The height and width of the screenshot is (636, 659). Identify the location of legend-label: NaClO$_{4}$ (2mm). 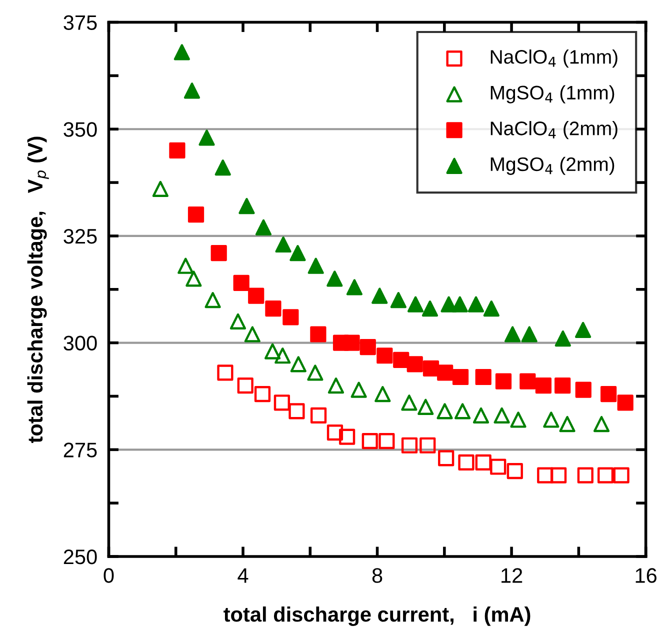
(554, 130).